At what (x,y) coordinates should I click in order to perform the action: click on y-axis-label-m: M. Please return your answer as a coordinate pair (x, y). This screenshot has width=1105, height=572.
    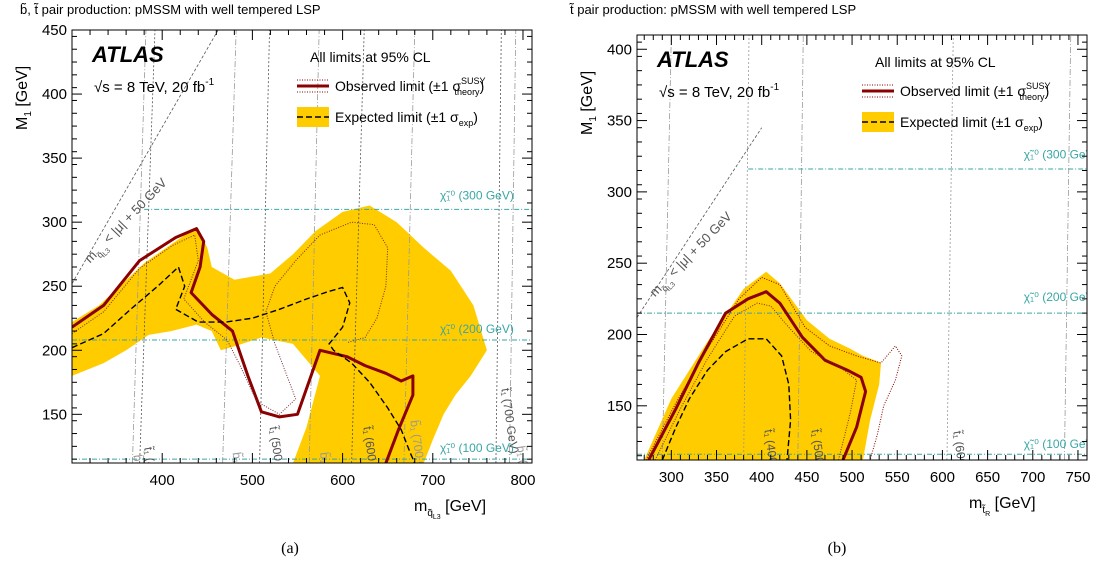
    Looking at the image, I should click on (22, 123).